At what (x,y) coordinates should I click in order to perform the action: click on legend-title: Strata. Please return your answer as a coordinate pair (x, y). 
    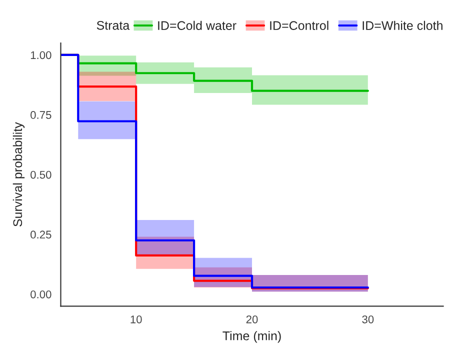
    Looking at the image, I should click on (113, 25).